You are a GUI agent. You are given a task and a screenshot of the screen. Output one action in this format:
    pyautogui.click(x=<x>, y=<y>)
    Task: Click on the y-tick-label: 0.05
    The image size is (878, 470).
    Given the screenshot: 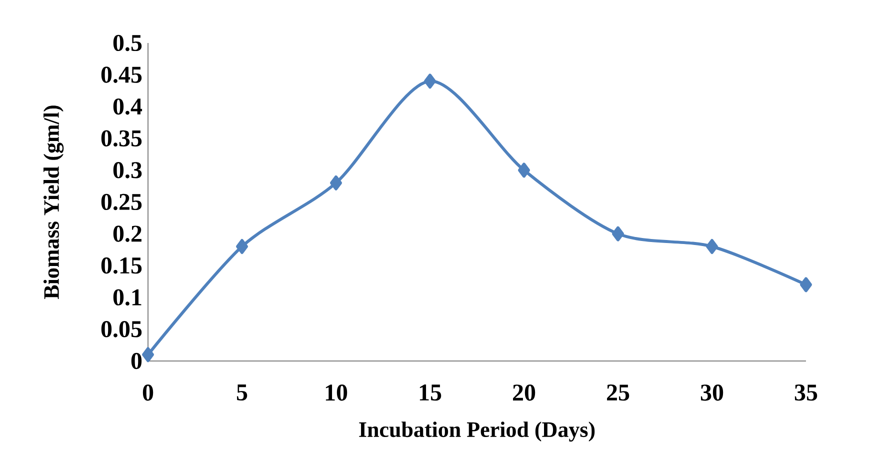 What is the action you would take?
    pyautogui.click(x=121, y=329)
    